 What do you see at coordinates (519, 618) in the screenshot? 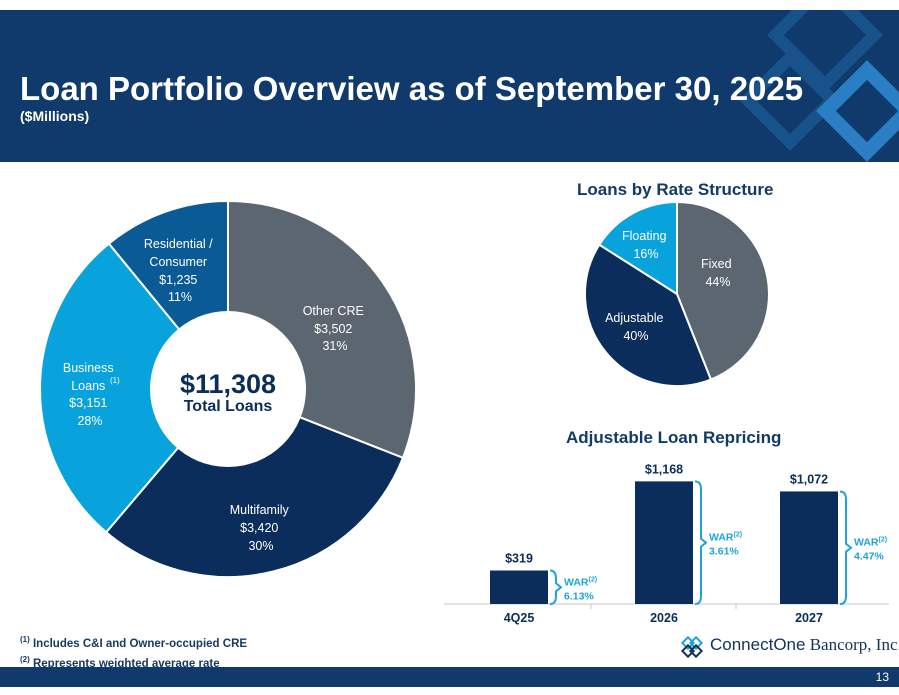
I see `category-label-4Q25: 4Q25` at bounding box center [519, 618].